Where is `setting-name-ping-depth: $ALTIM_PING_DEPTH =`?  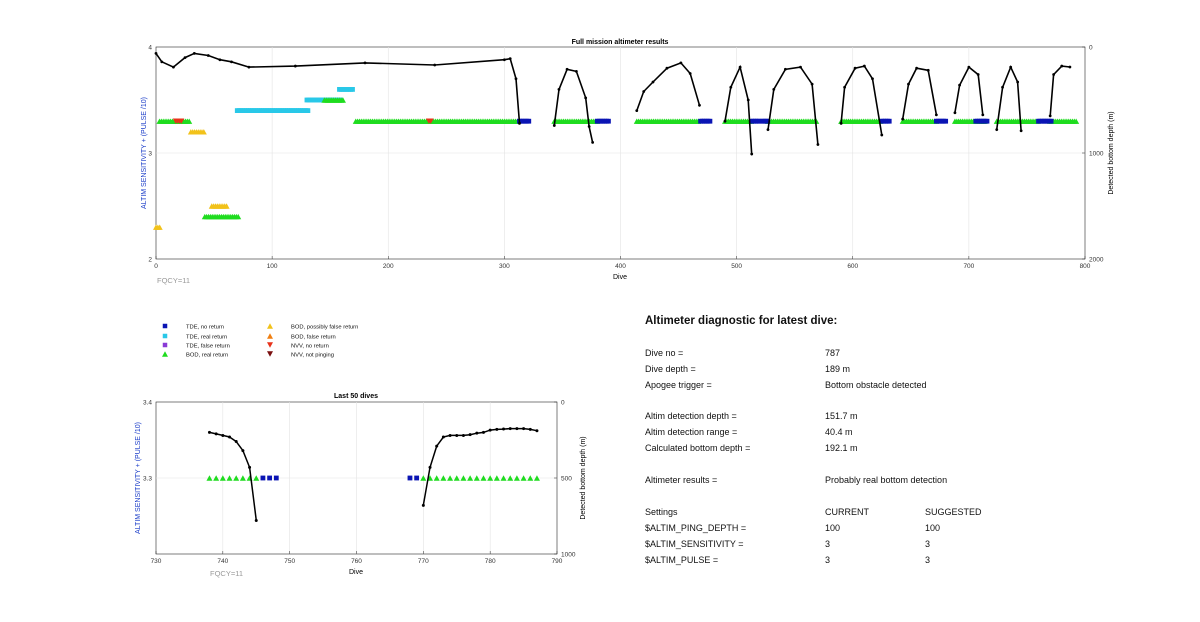 setting-name-ping-depth: $ALTIM_PING_DEPTH = is located at coordinates (696, 528).